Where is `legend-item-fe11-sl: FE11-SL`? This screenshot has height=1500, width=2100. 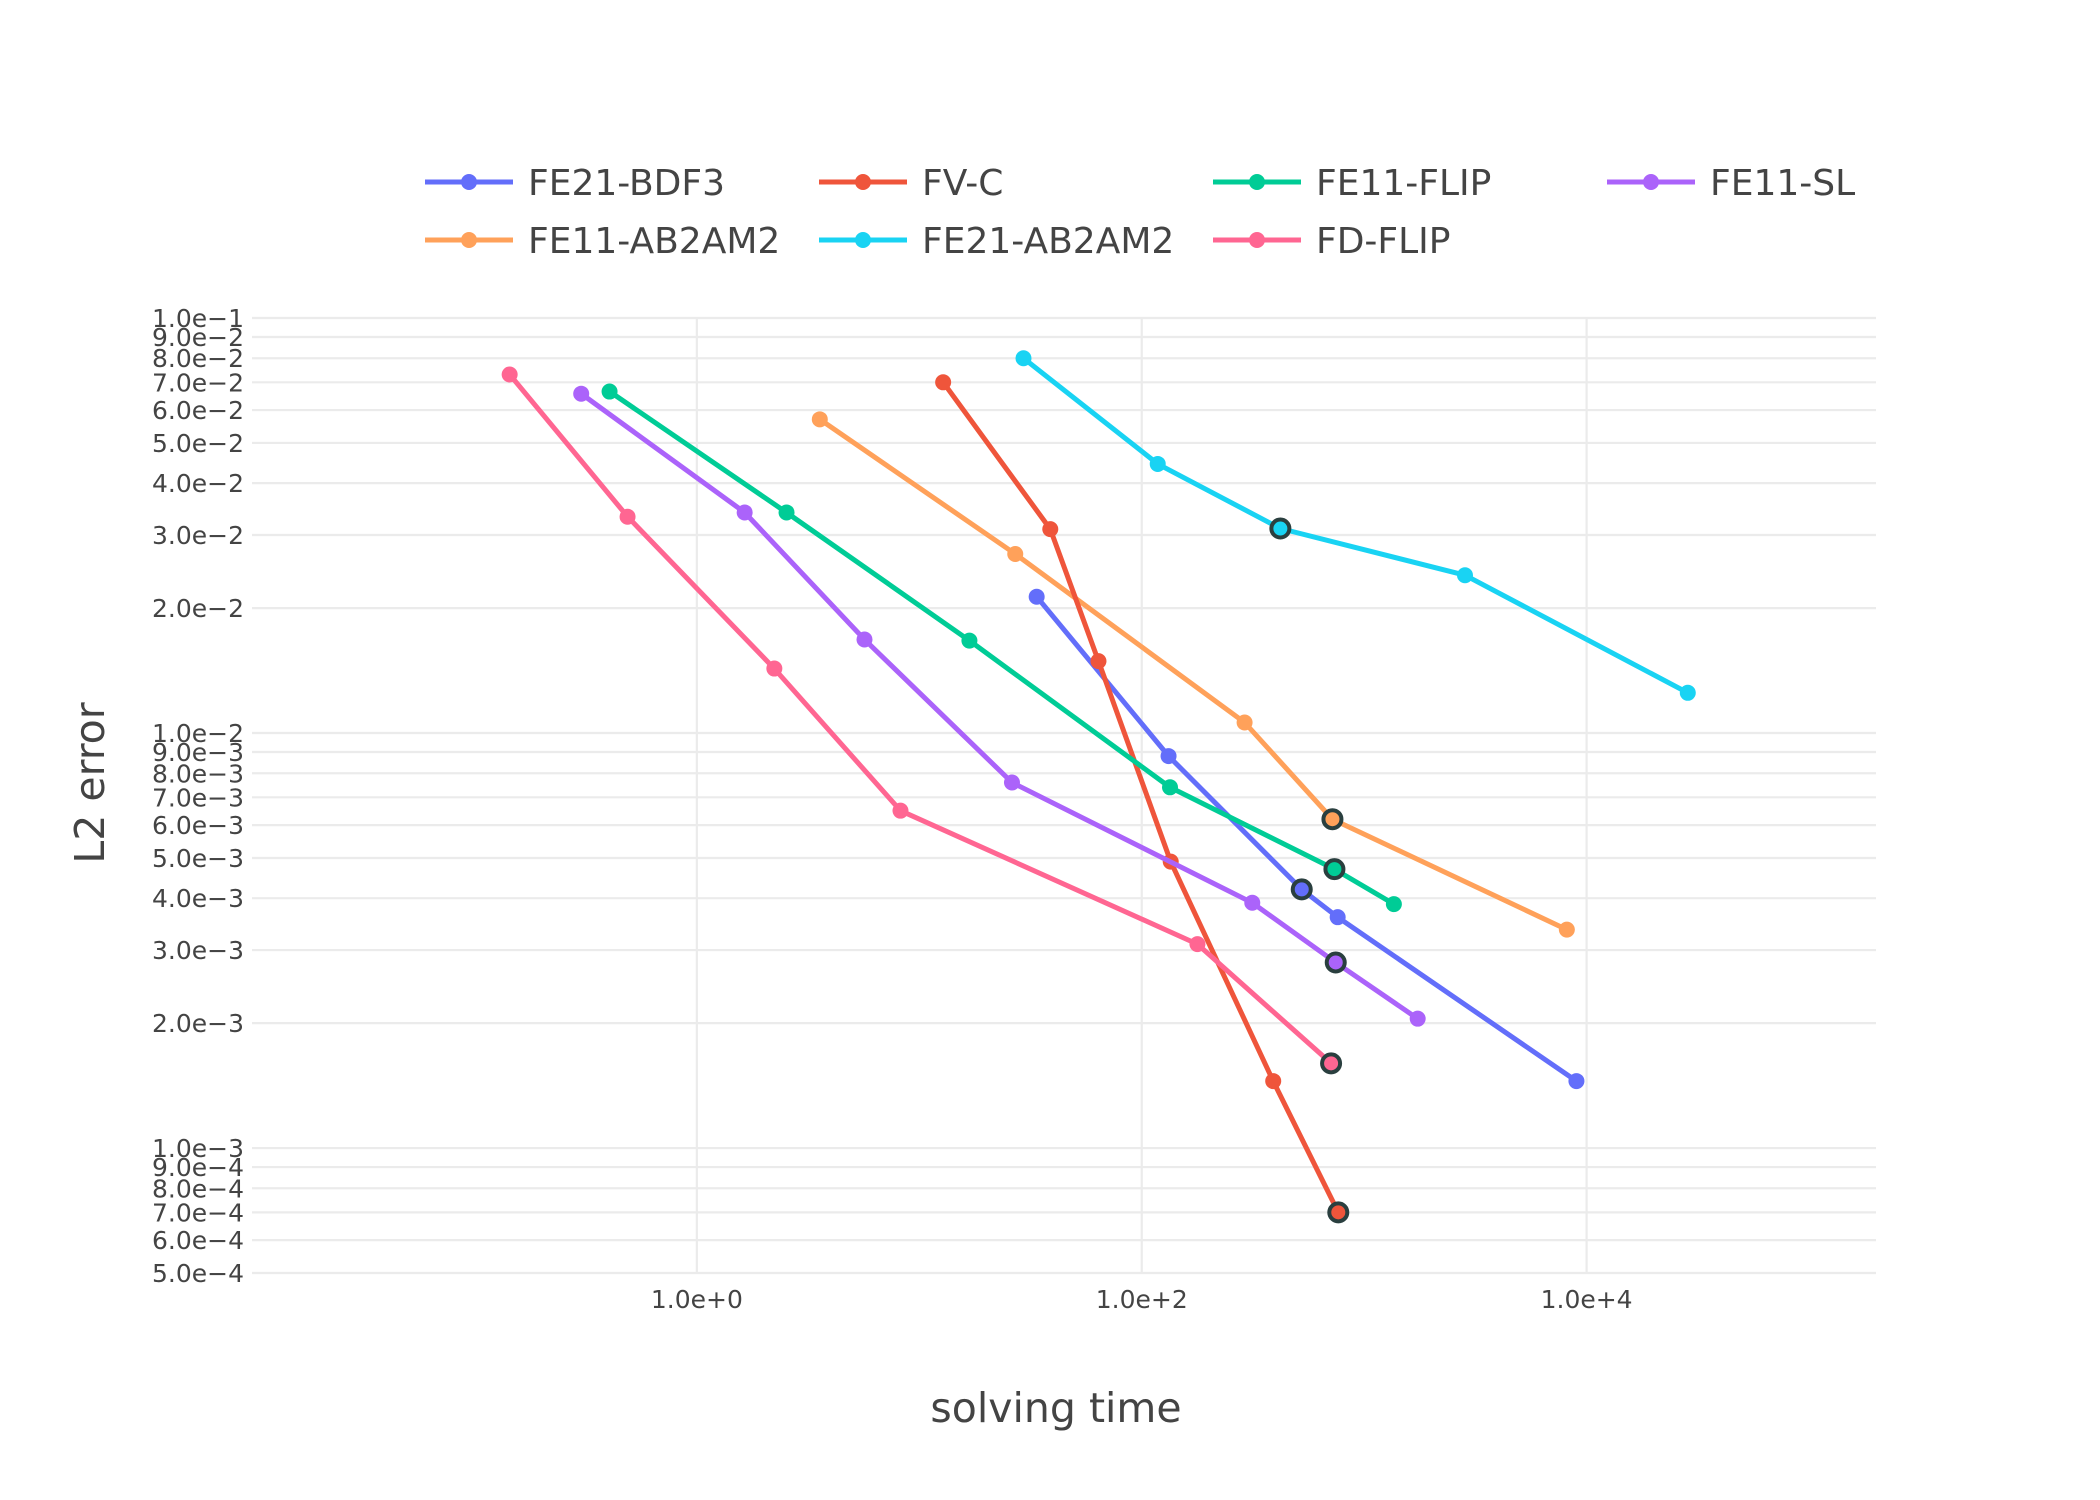
legend-item-fe11-sl: FE11-SL is located at coordinates (1731, 183).